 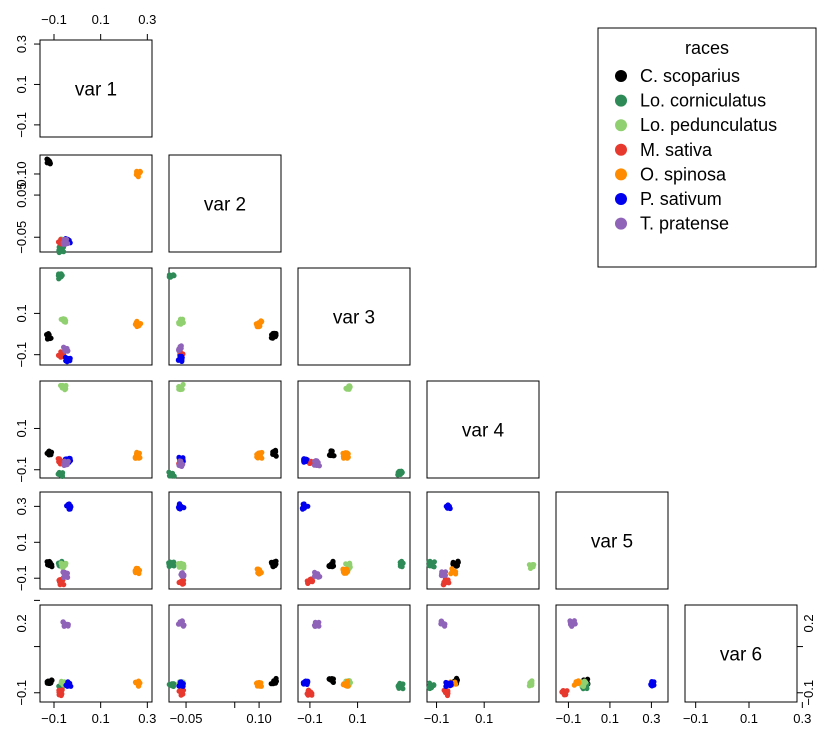 I want to click on left-y-tick-label-r2-3: 0.10, so click(x=21, y=173).